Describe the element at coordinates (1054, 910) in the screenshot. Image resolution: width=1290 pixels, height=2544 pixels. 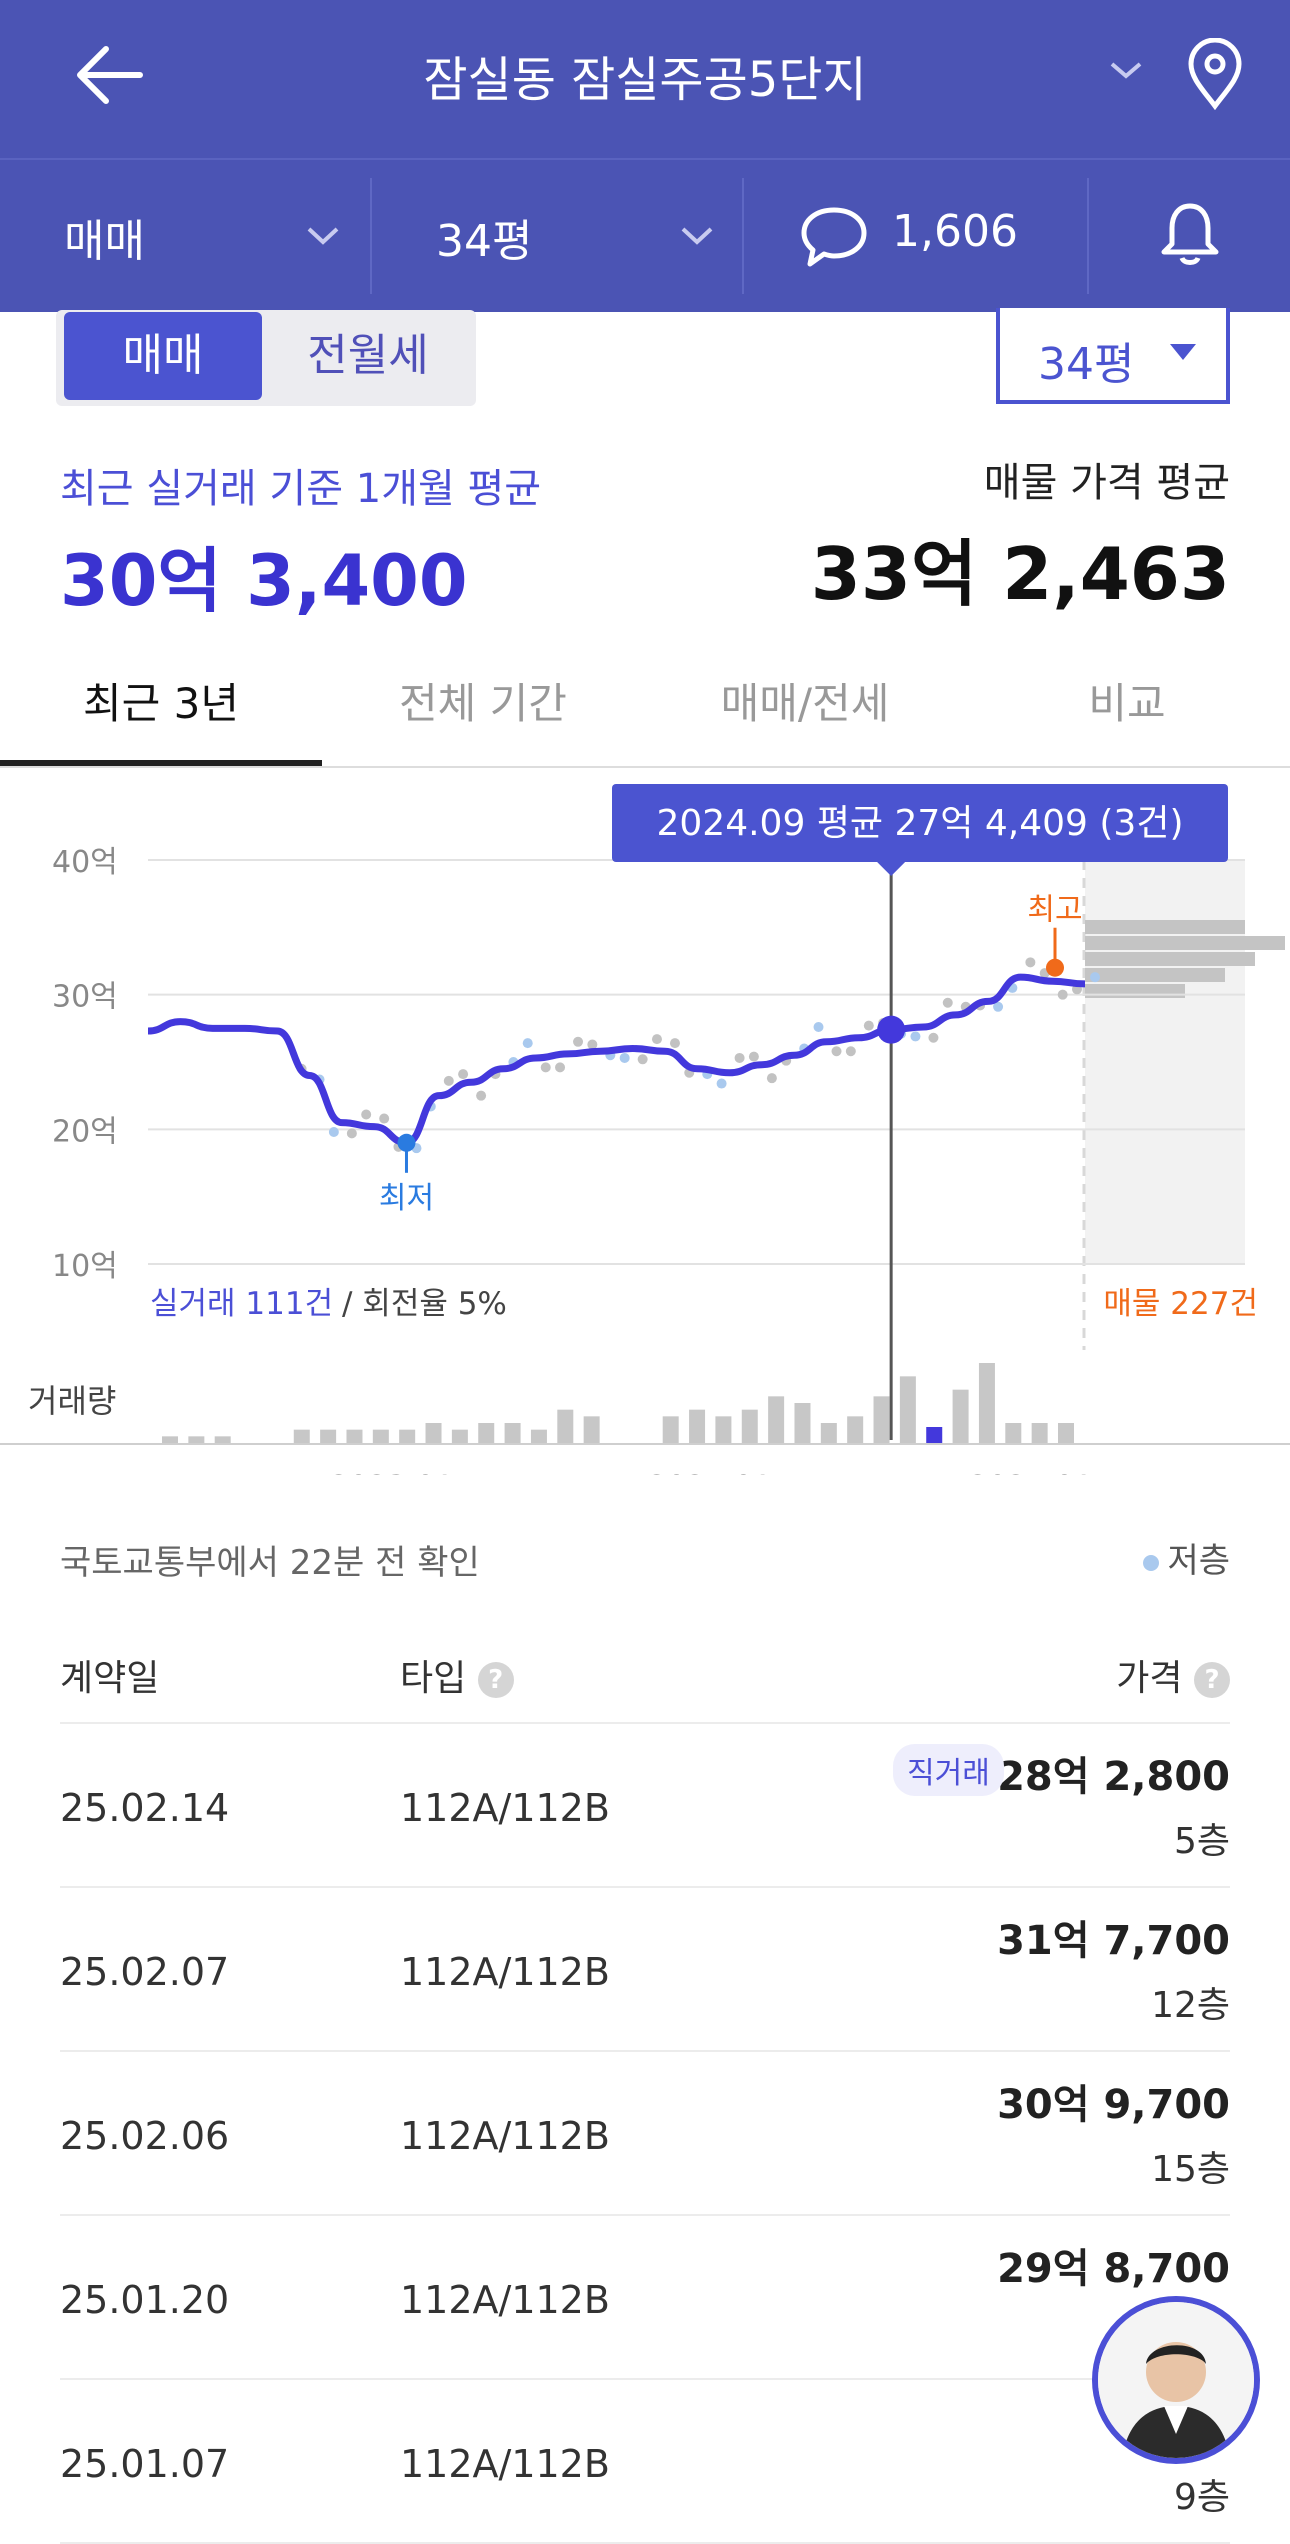
I see `high-label: 최고` at that location.